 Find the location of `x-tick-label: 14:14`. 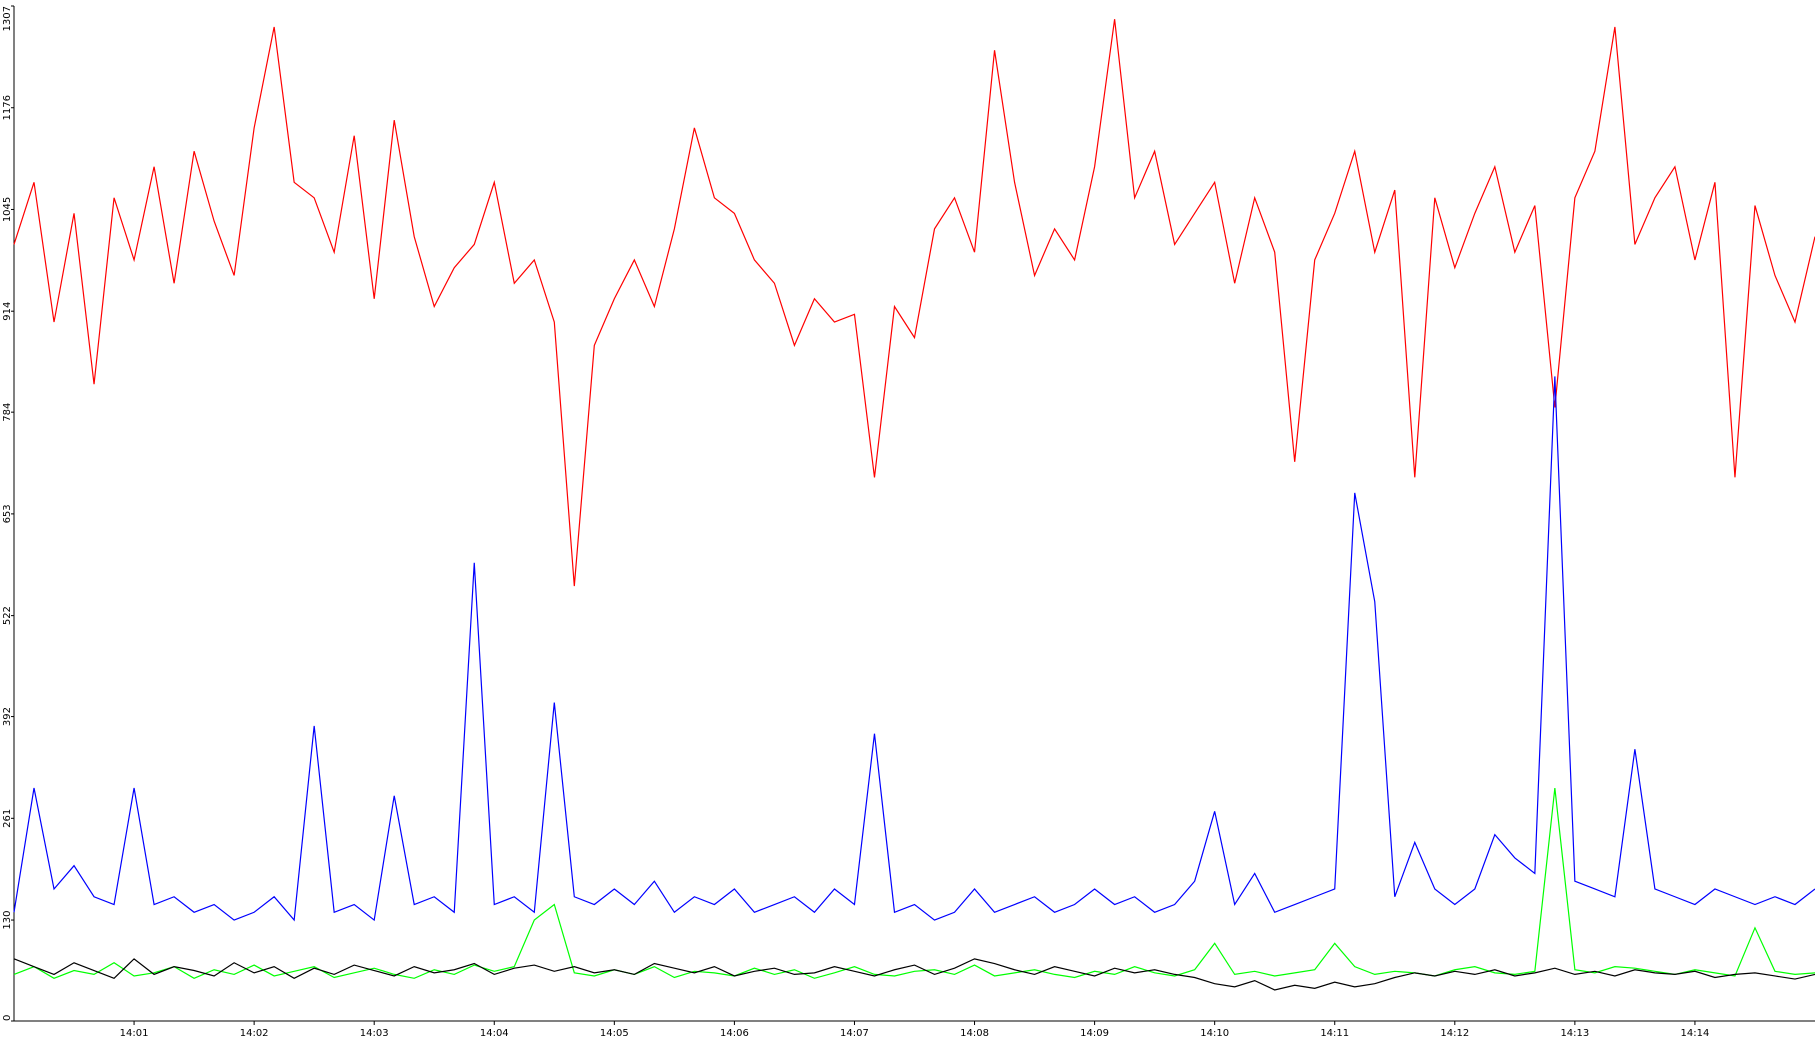

x-tick-label: 14:14 is located at coordinates (1695, 1033).